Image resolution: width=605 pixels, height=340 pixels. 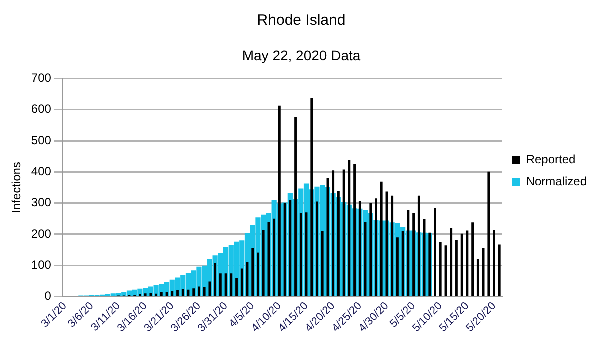 What do you see at coordinates (41, 171) in the screenshot?
I see `y-tick-label: 400` at bounding box center [41, 171].